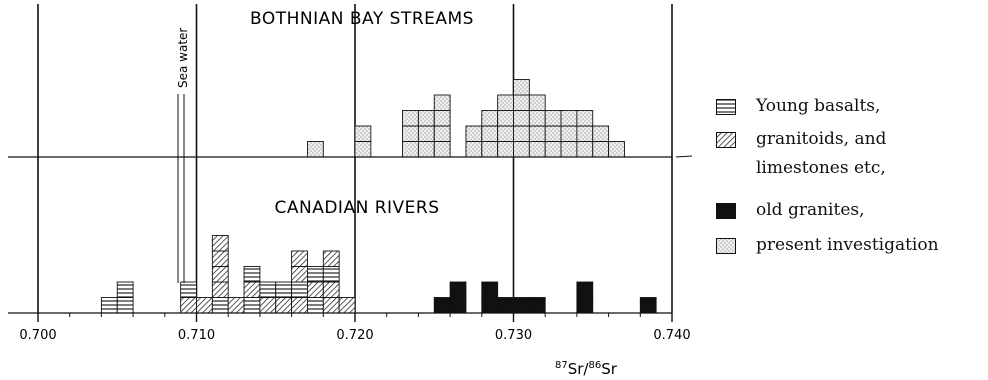 The image size is (988, 380). Describe the element at coordinates (196, 335) in the screenshot. I see `x-tick-label: 0.710` at that location.